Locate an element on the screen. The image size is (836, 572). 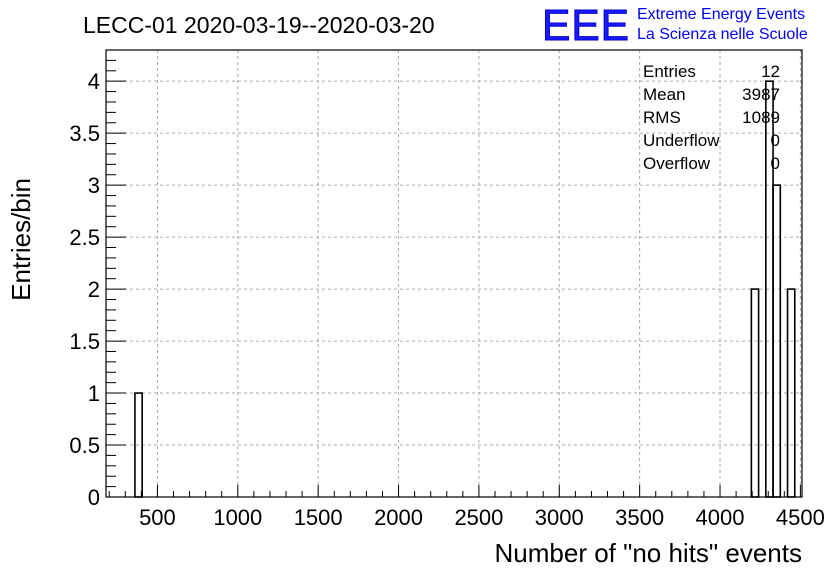
logo-line-2: La Scienza nelle Scuole is located at coordinates (722, 34).